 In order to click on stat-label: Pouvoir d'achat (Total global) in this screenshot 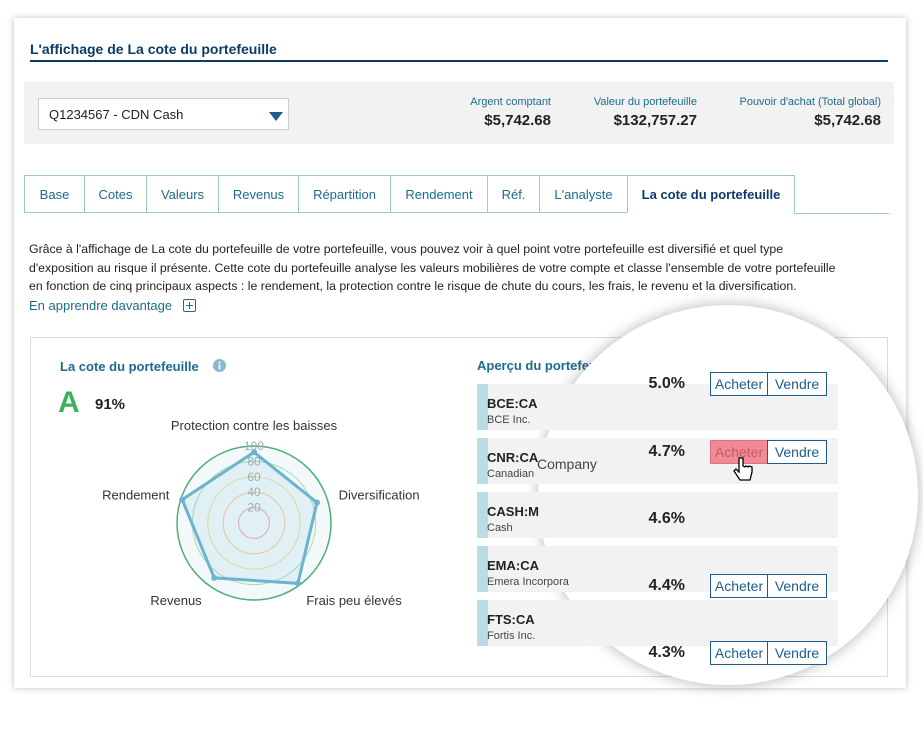, I will do `click(810, 102)`.